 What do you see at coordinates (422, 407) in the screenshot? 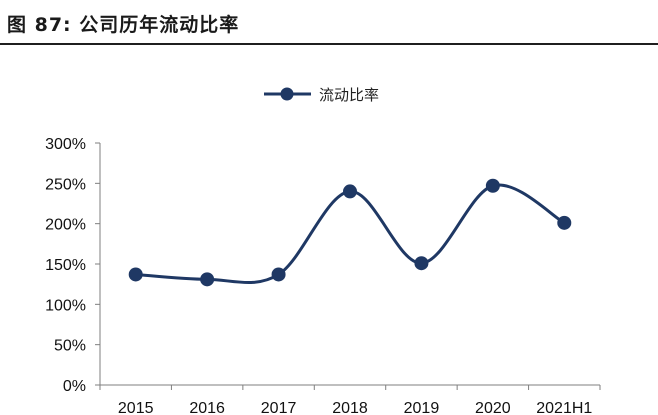
I see `x-tick-label: 2019` at bounding box center [422, 407].